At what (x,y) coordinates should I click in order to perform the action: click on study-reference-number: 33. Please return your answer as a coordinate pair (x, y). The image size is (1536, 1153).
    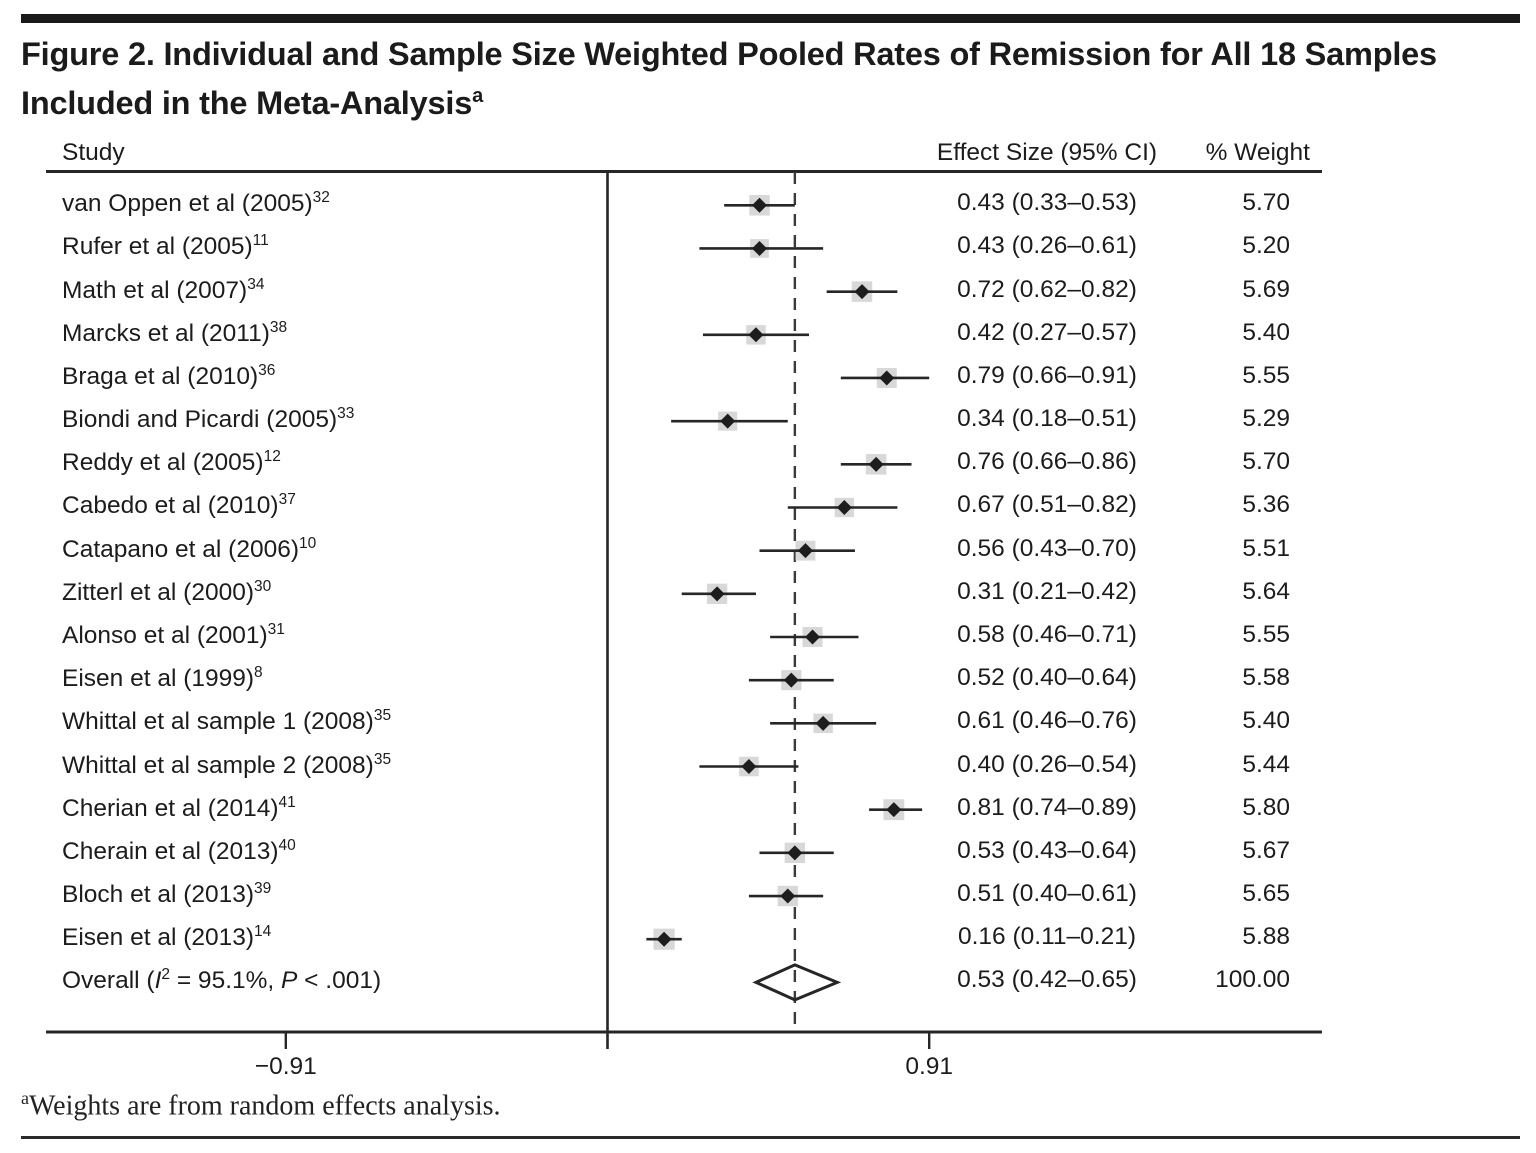
    Looking at the image, I should click on (346, 414).